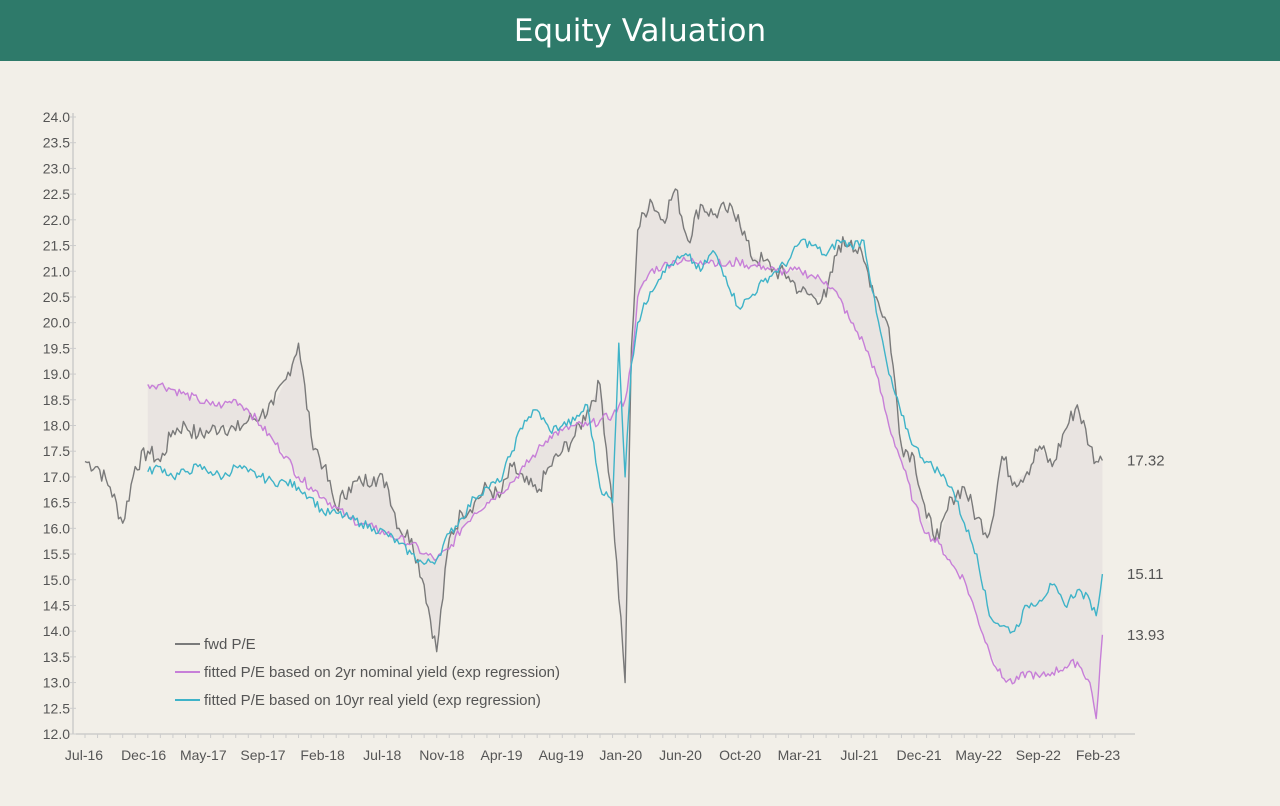 Image resolution: width=1280 pixels, height=806 pixels. I want to click on y-tick-label: 24.0, so click(56, 117).